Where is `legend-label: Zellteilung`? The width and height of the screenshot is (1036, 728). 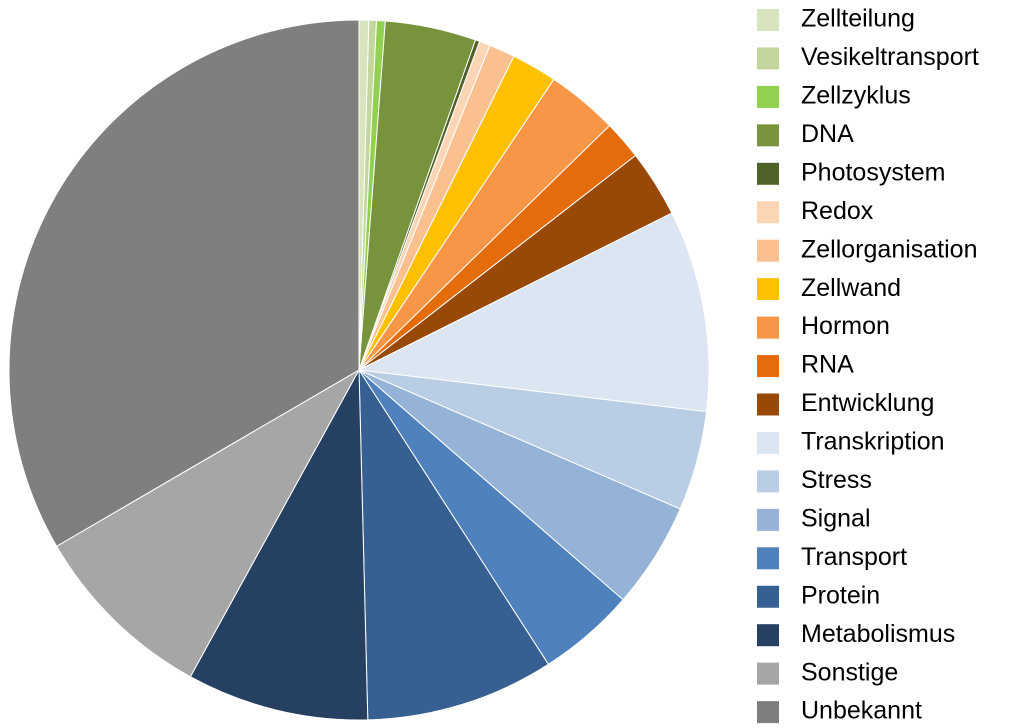
legend-label: Zellteilung is located at coordinates (858, 19).